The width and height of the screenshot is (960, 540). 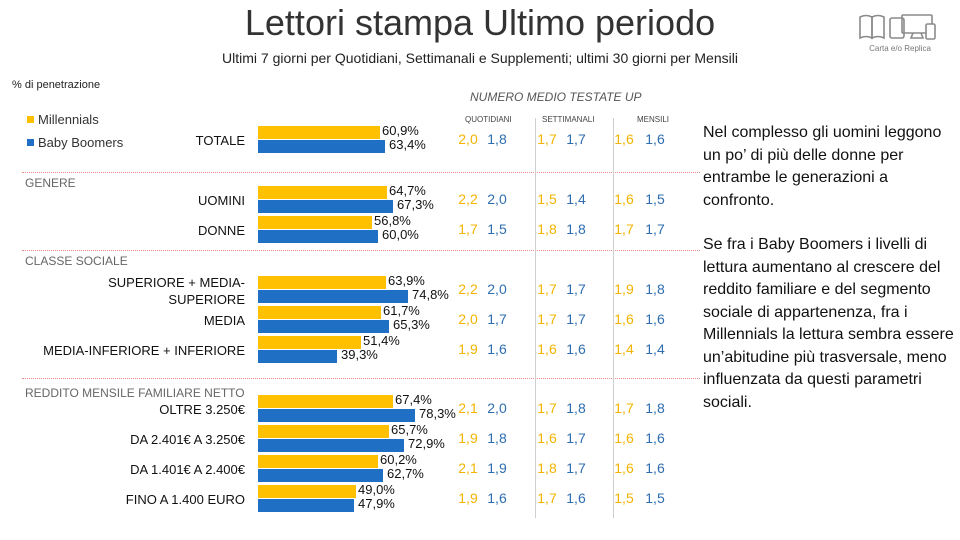 What do you see at coordinates (897, 28) in the screenshot?
I see `tablet-icon` at bounding box center [897, 28].